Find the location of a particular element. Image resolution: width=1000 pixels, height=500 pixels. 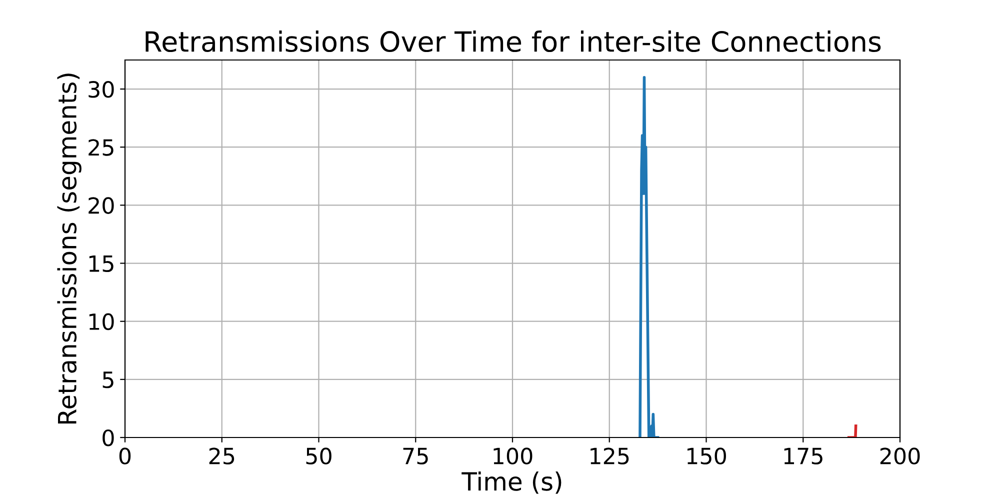

x-tick-label: 150 is located at coordinates (706, 456).